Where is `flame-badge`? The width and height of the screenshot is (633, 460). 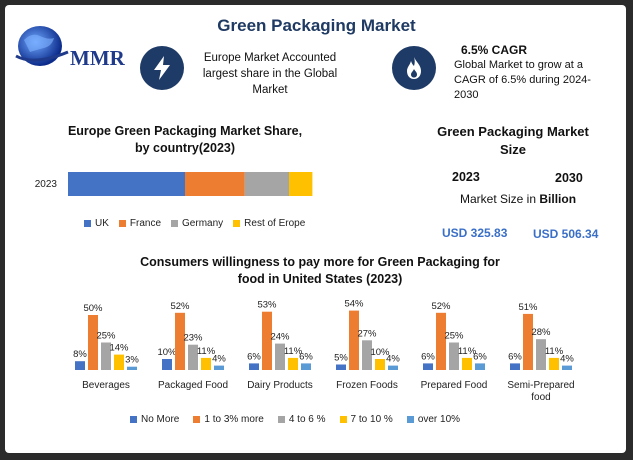
flame-badge is located at coordinates (414, 68).